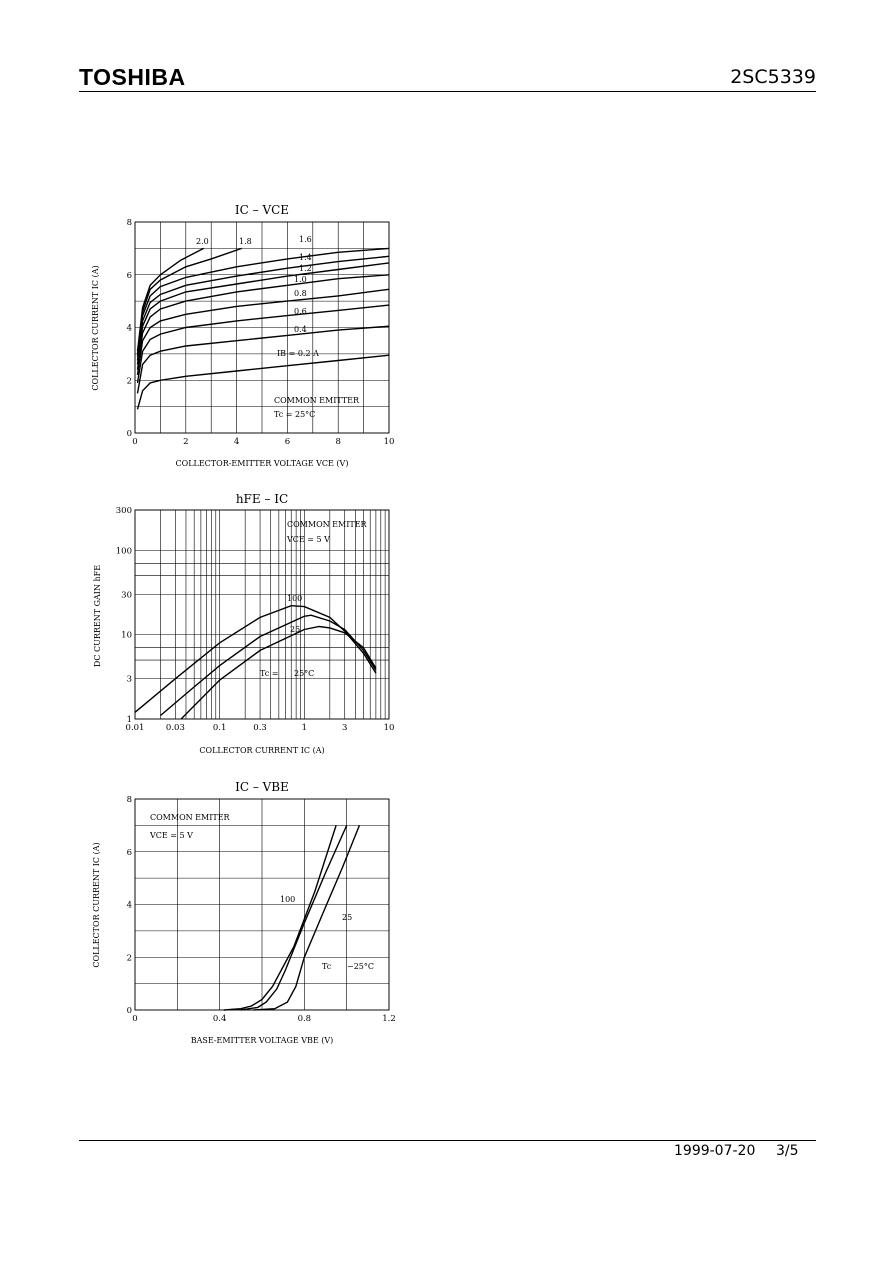 This screenshot has height=1263, width=892. What do you see at coordinates (294, 414) in the screenshot?
I see `annotation-tc: Tc = 25°C` at bounding box center [294, 414].